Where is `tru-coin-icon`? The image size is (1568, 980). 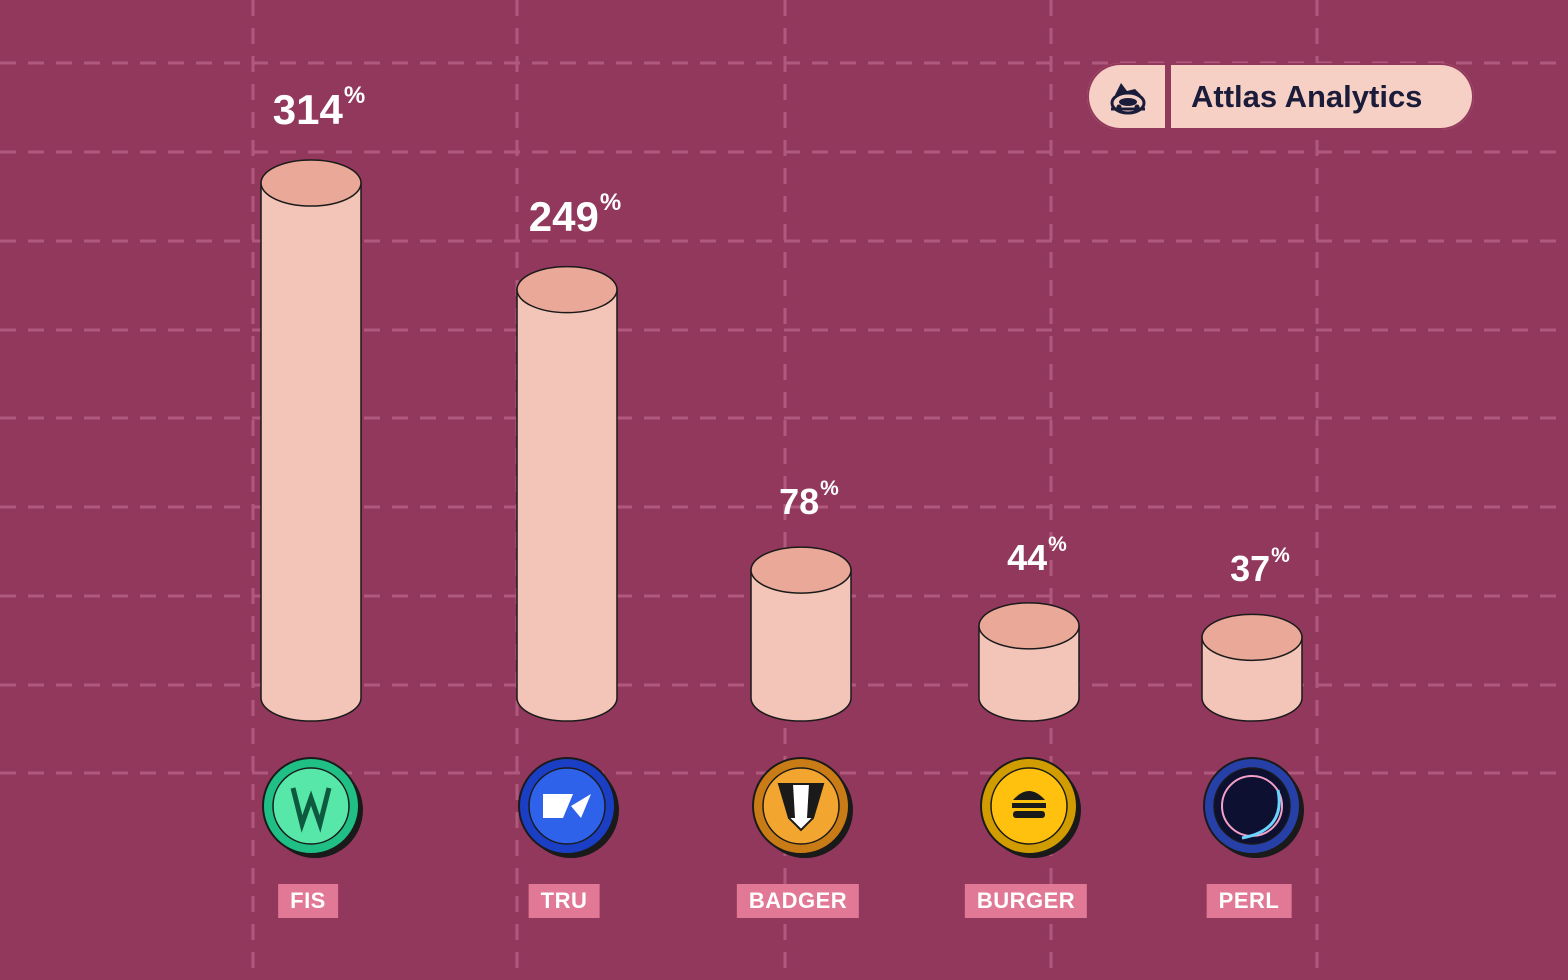
tru-coin-icon is located at coordinates (568, 807).